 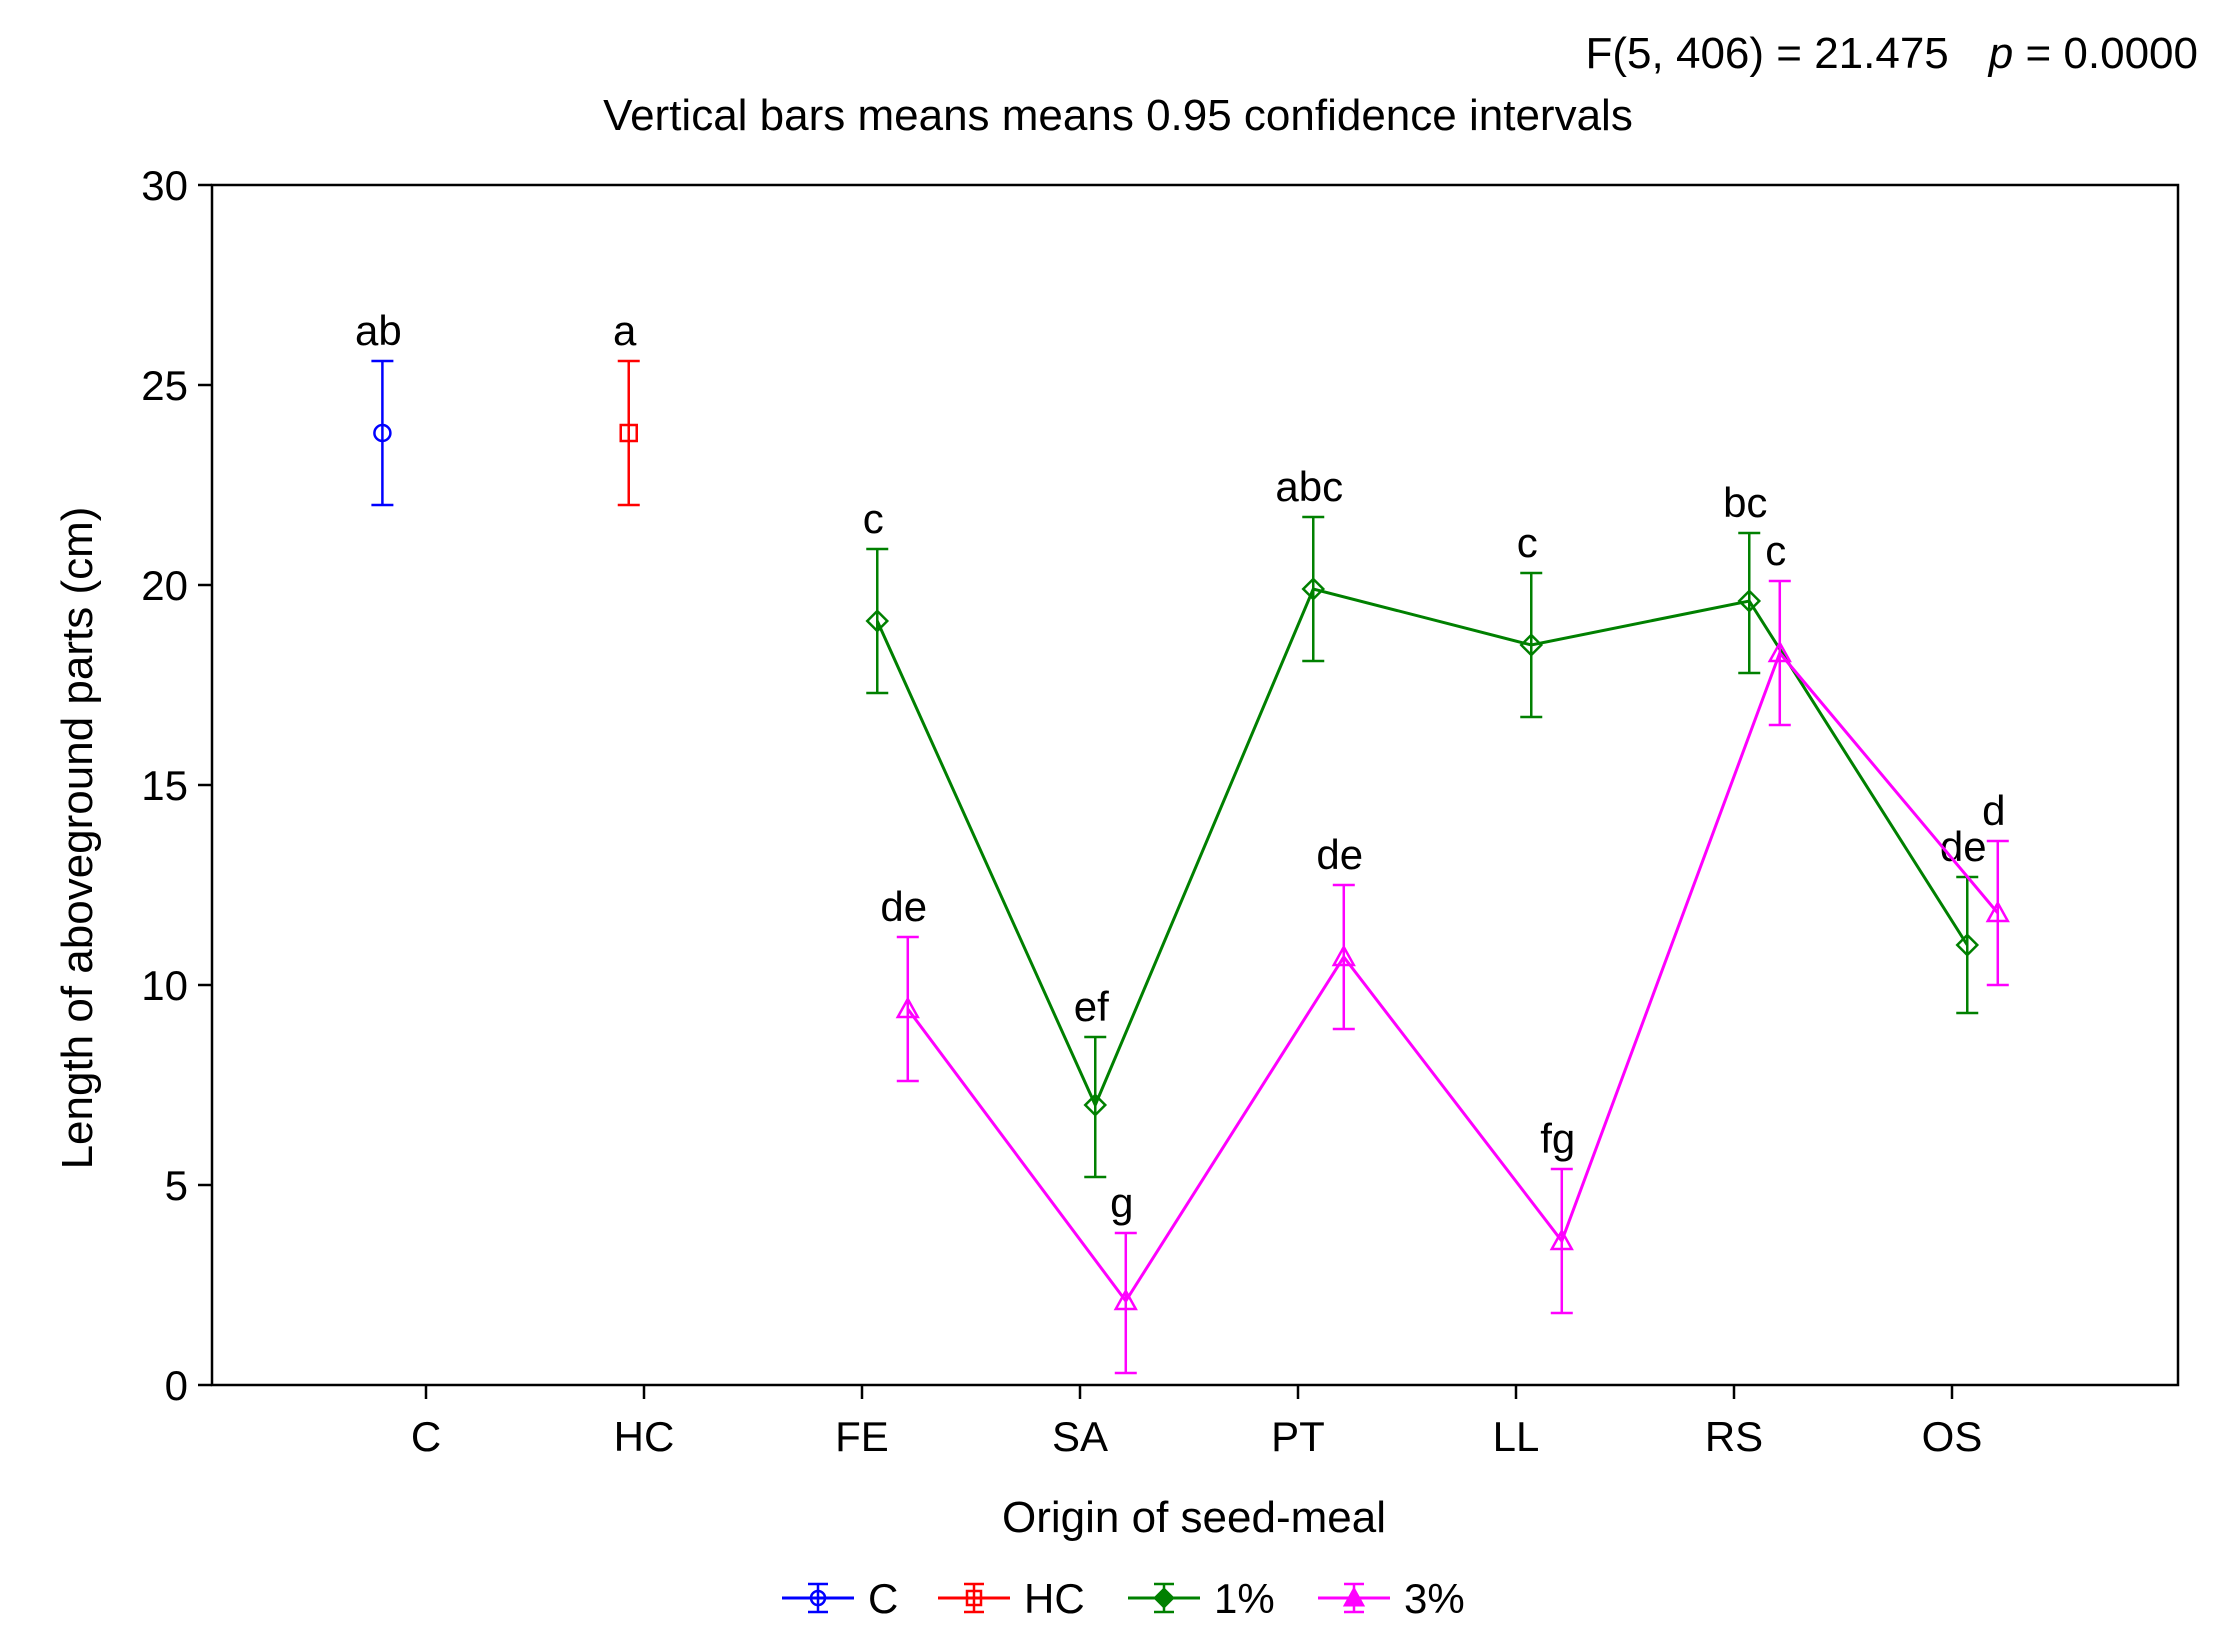 I want to click on chart-stat-line: F(5, 406) = 21.475 p = 0.0000, so click(x=1892, y=53).